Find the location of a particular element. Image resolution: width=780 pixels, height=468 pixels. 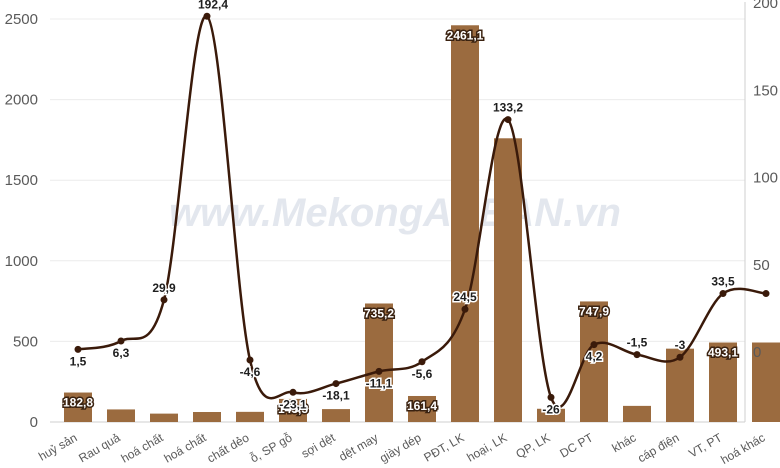

category-label: hoại, LK is located at coordinates (486, 447).